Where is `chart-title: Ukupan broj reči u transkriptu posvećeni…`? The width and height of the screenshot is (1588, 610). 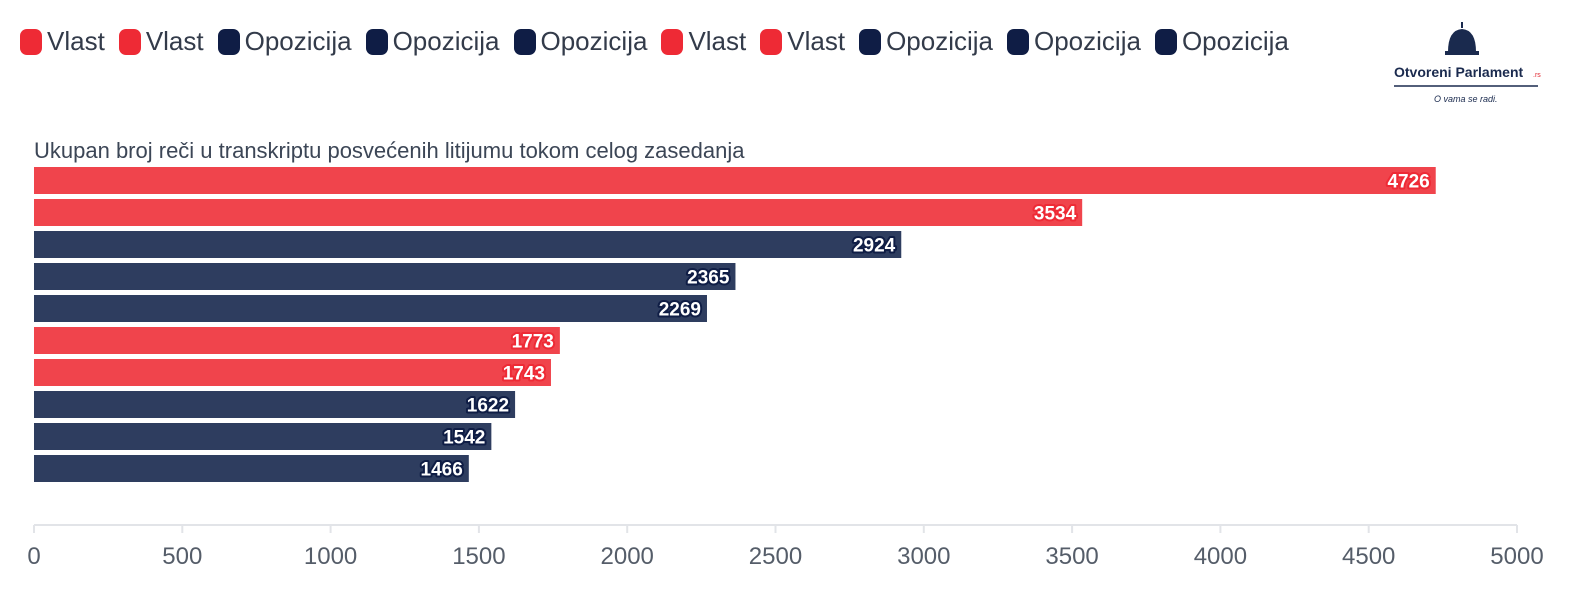
chart-title: Ukupan broj reči u transkriptu posvećeni… is located at coordinates (389, 150).